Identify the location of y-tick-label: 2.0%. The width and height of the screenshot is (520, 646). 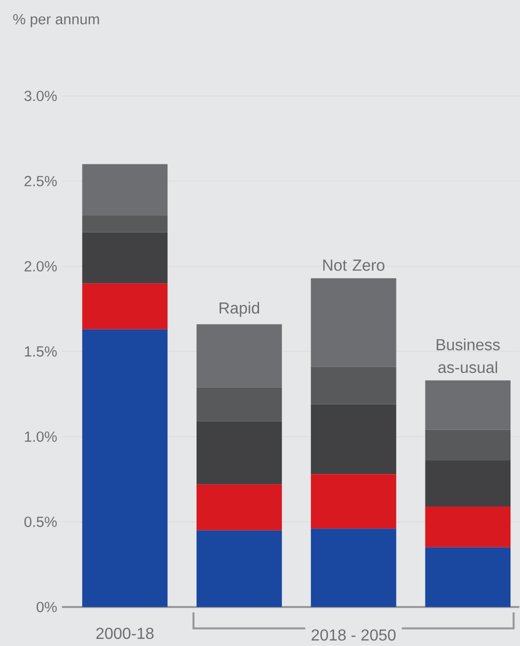
(40, 266).